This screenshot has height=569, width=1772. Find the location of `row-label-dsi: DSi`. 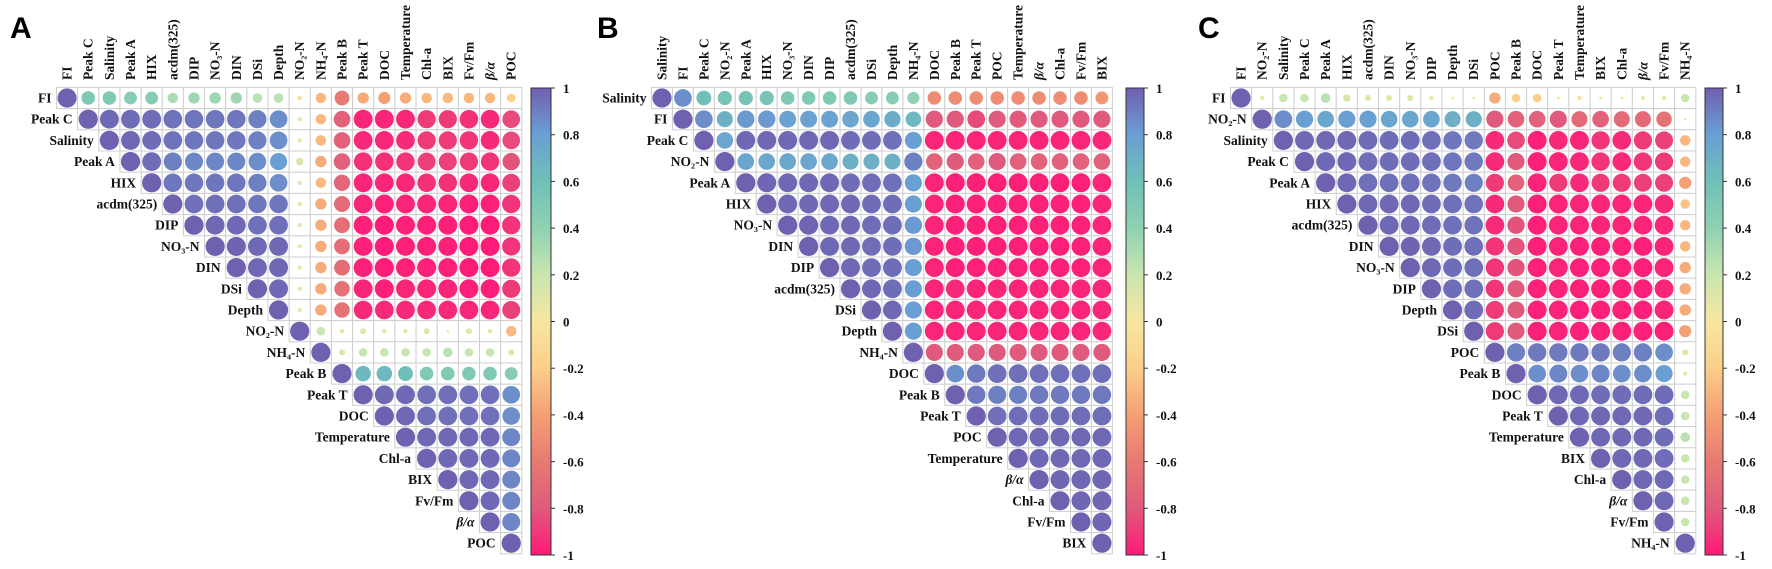

row-label-dsi: DSi is located at coordinates (231, 288).